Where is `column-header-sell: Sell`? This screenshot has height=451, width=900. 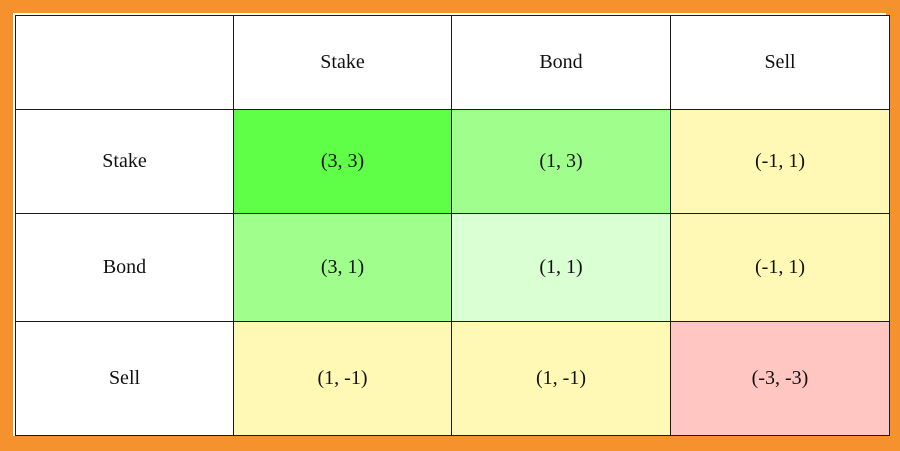 column-header-sell: Sell is located at coordinates (780, 62).